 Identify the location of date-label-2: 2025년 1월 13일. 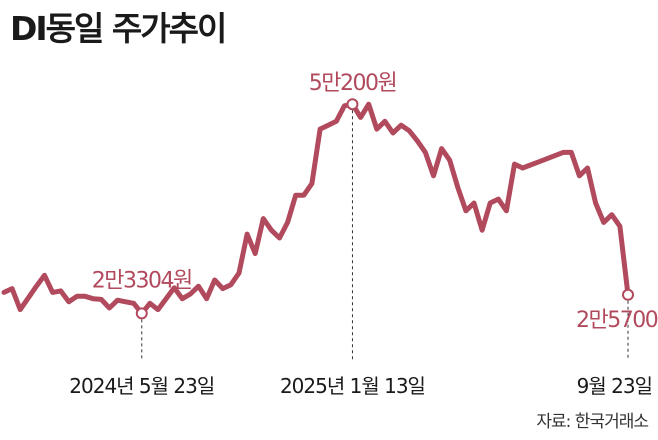
(352, 386).